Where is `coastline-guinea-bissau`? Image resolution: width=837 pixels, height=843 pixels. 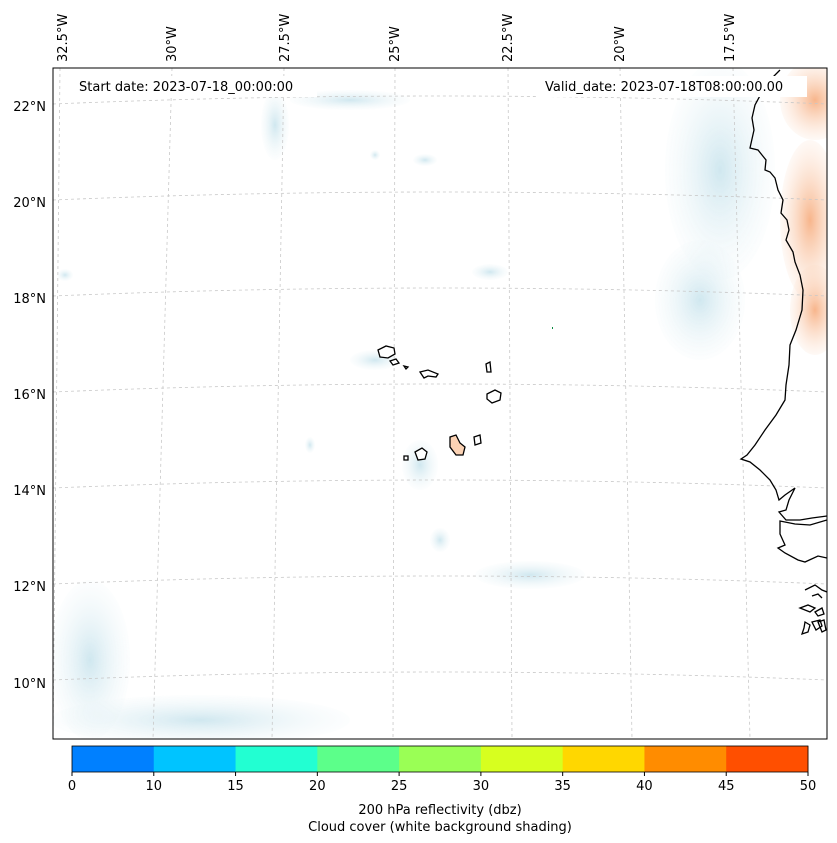
coastline-guinea-bissau is located at coordinates (801, 541).